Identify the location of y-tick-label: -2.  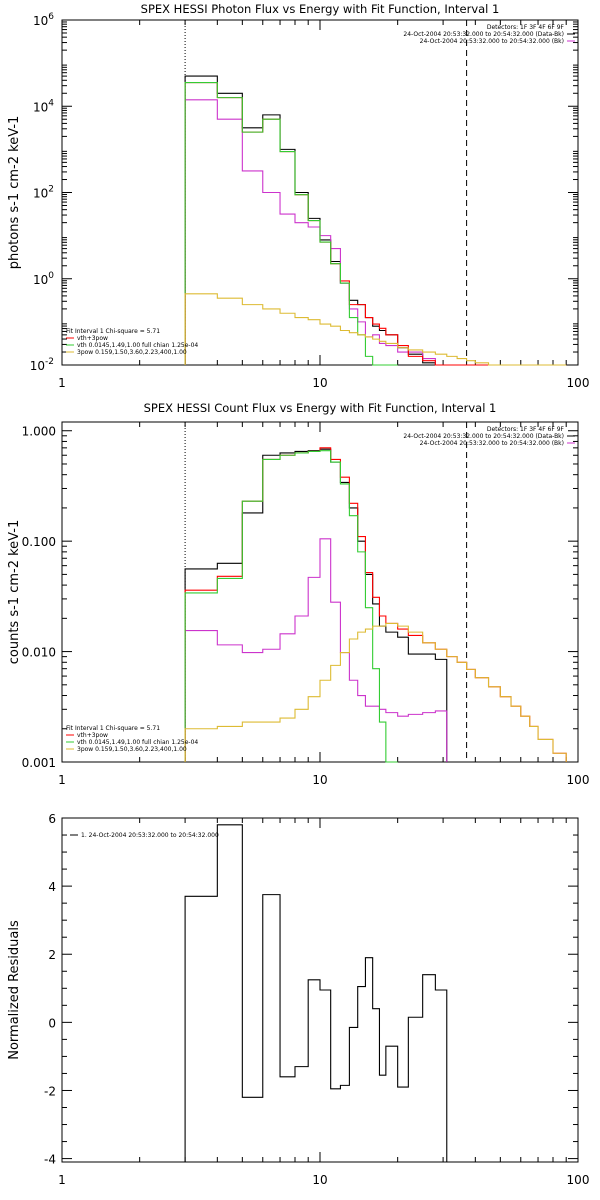
(50, 1091).